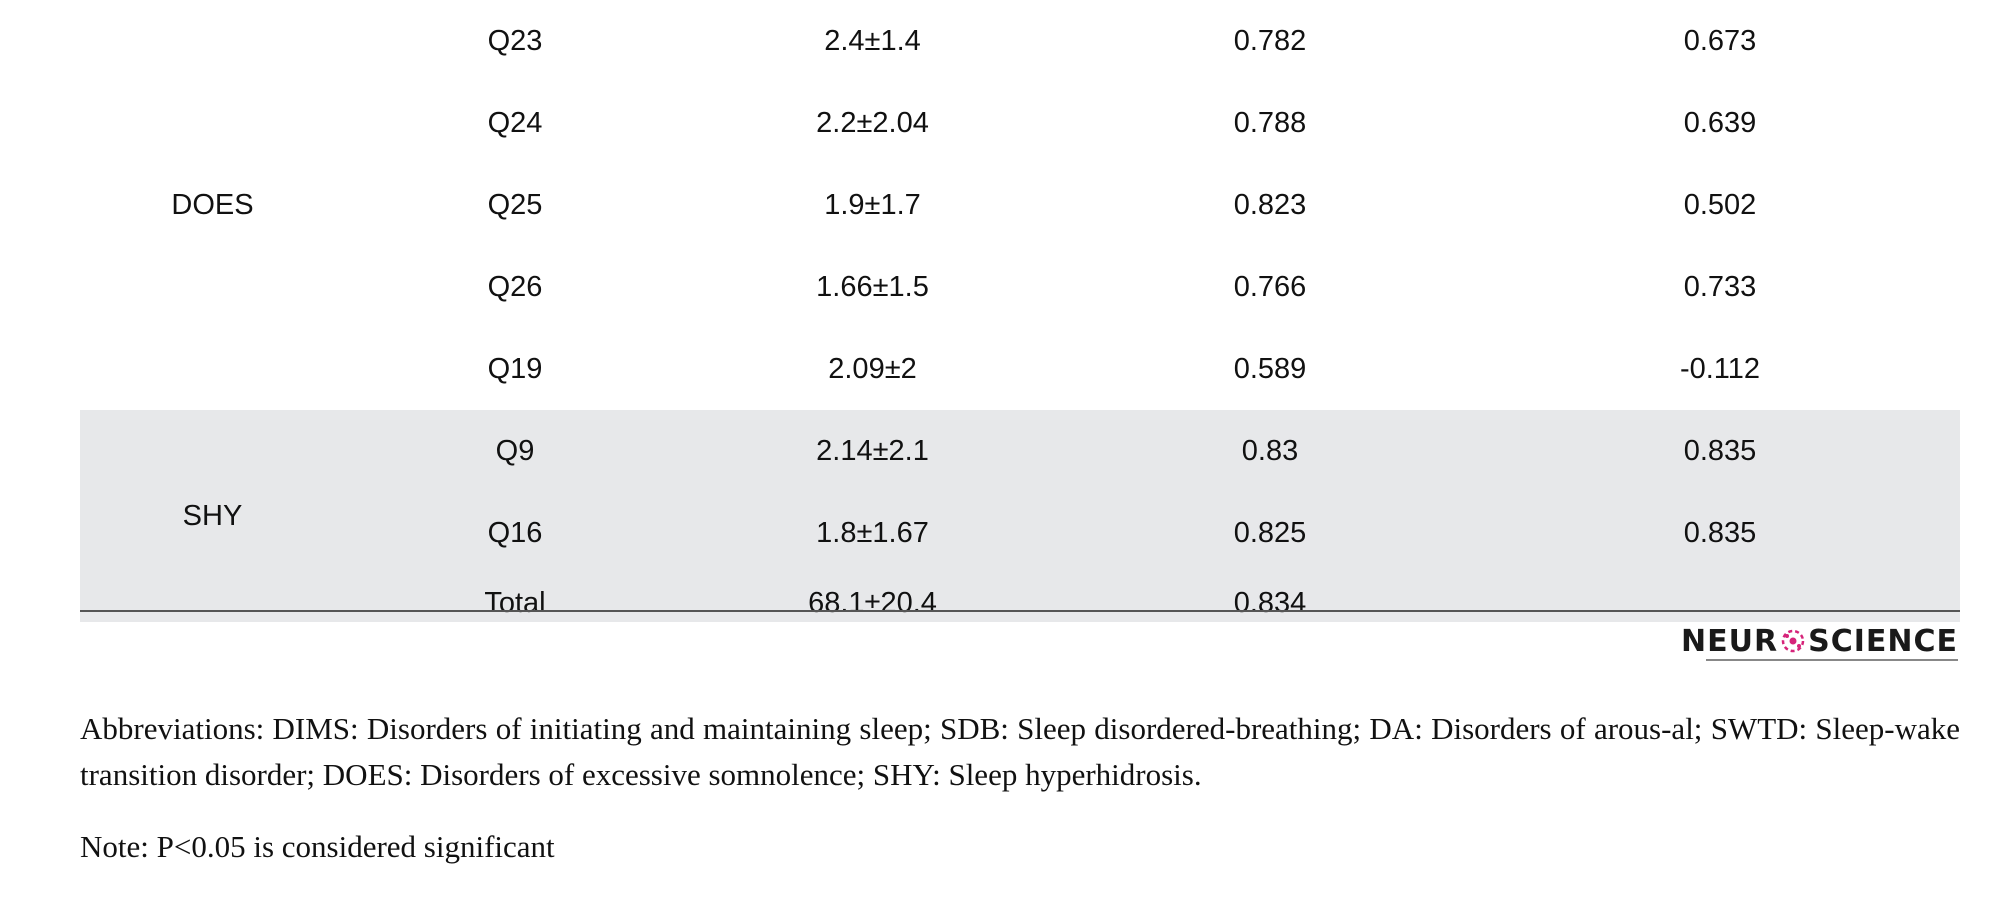 This screenshot has height=908, width=2000. I want to click on significance-note: Note: P<0.05 is considered significant, so click(317, 846).